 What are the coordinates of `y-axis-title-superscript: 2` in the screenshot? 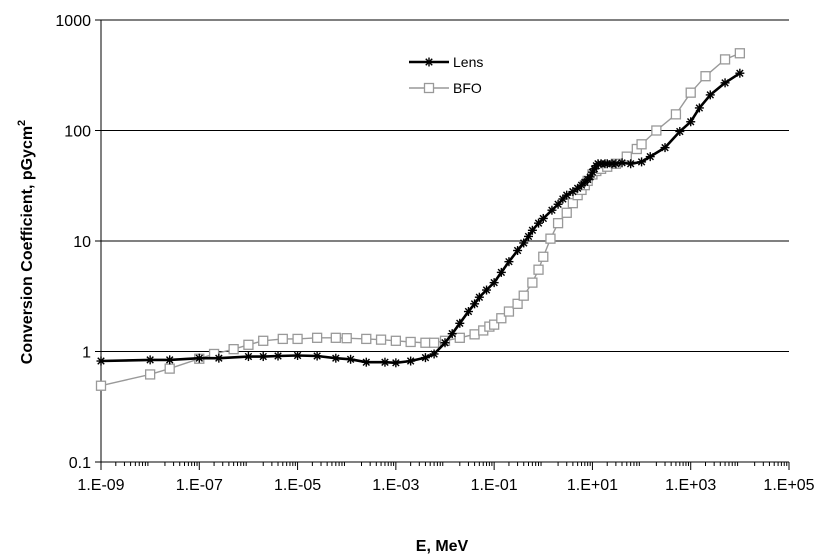 It's located at (22, 123).